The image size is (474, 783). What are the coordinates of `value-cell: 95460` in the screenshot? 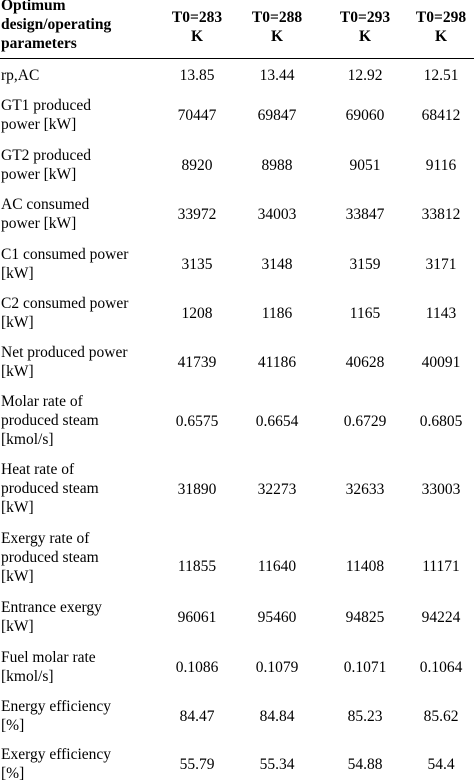 It's located at (277, 617).